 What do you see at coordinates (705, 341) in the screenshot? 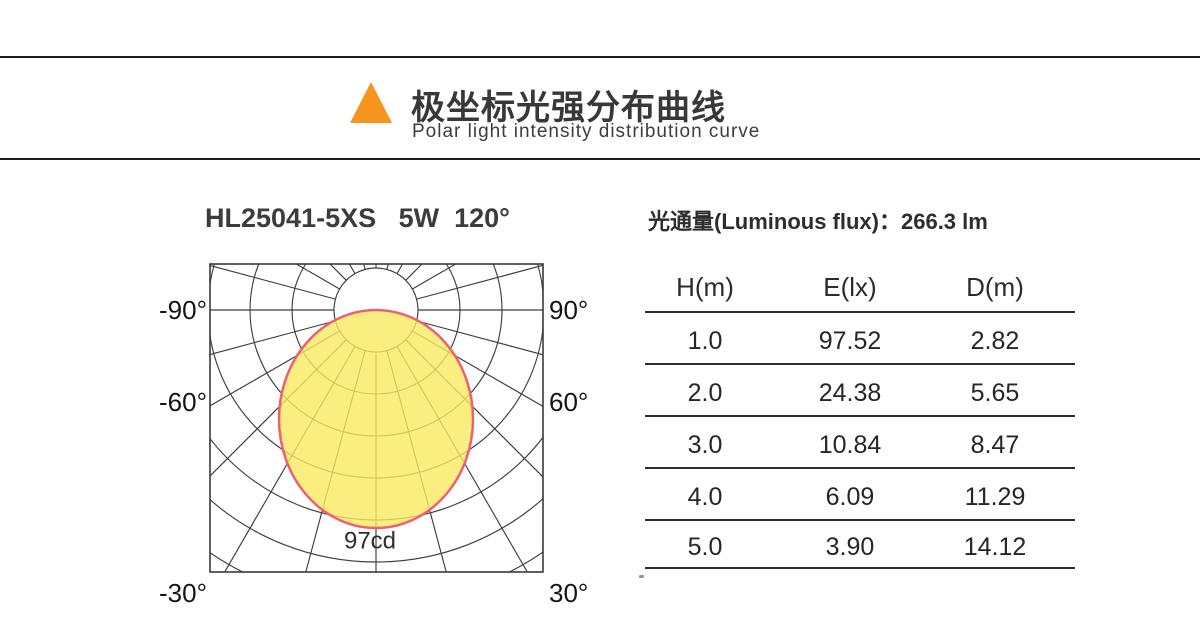
I see `table-cell: 1.0` at bounding box center [705, 341].